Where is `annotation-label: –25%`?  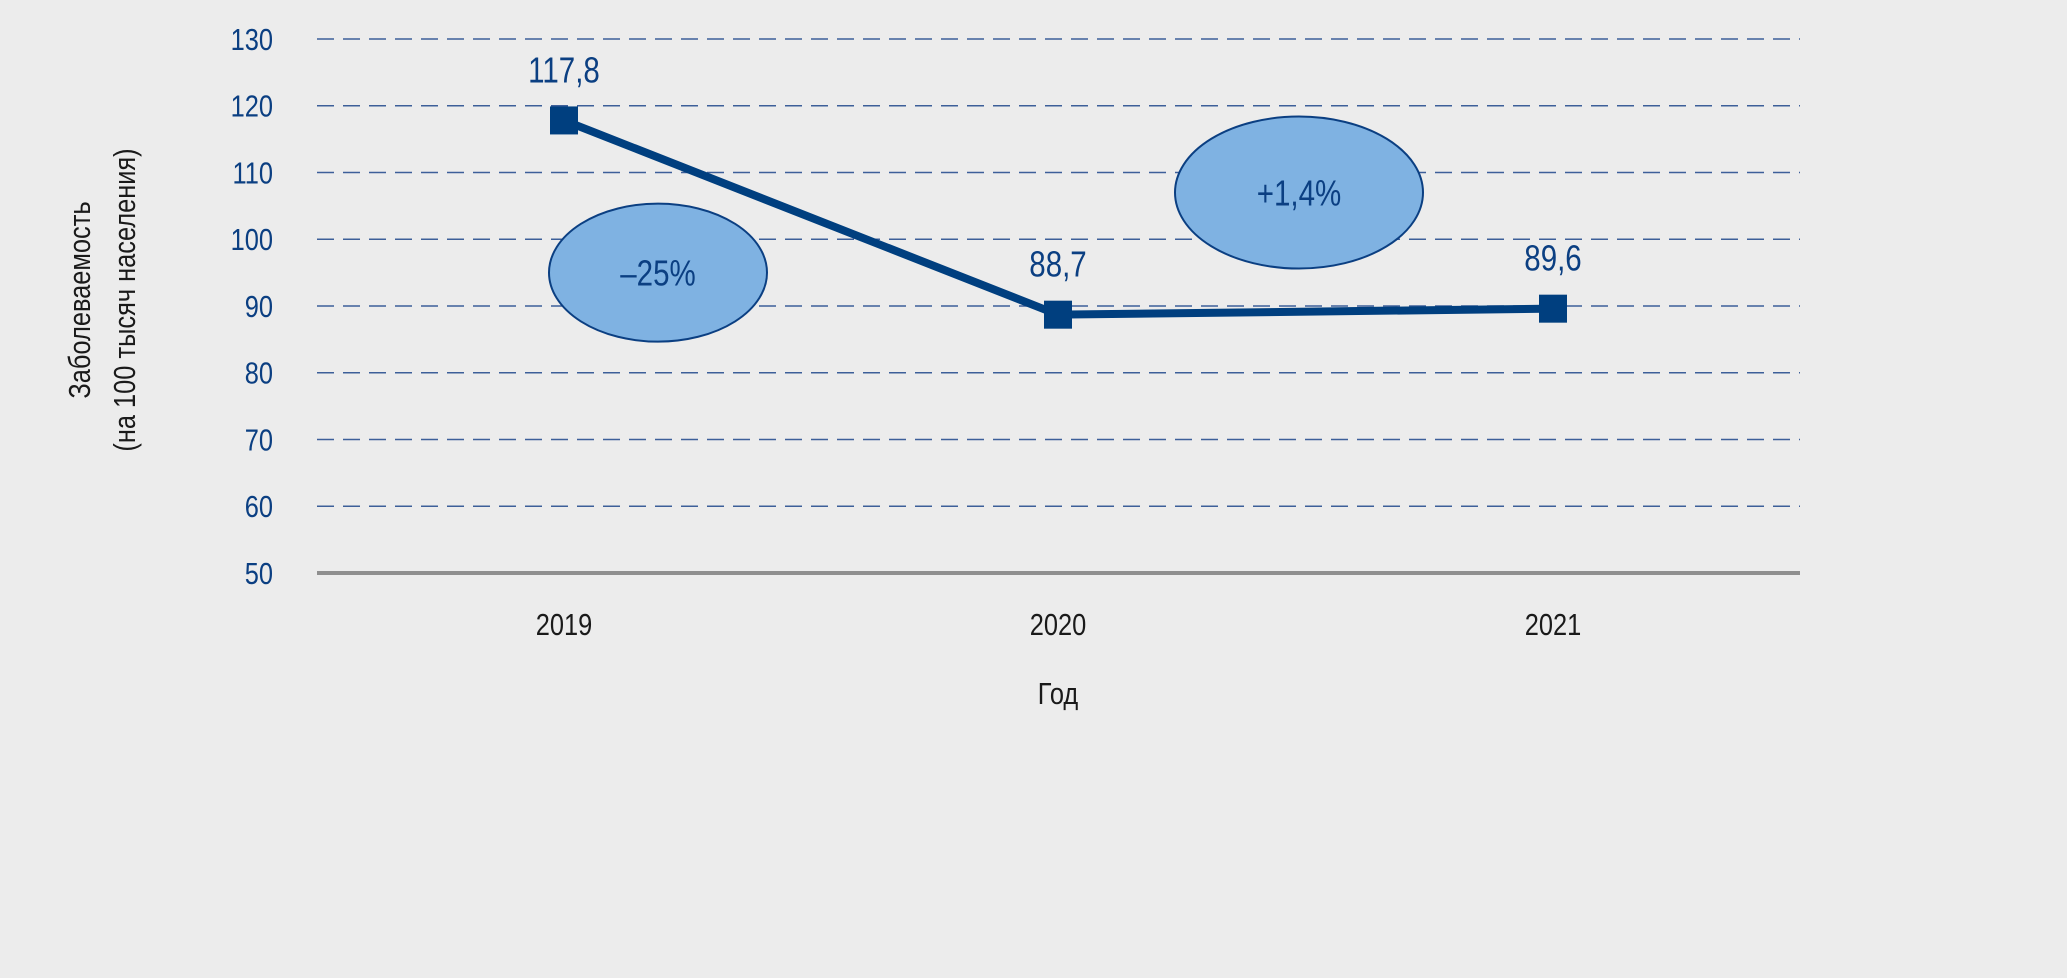 annotation-label: –25% is located at coordinates (657, 273).